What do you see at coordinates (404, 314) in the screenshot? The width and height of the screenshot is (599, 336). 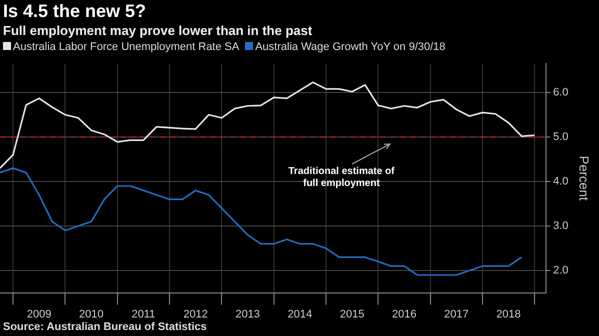 I see `x-tick-label: 2016` at bounding box center [404, 314].